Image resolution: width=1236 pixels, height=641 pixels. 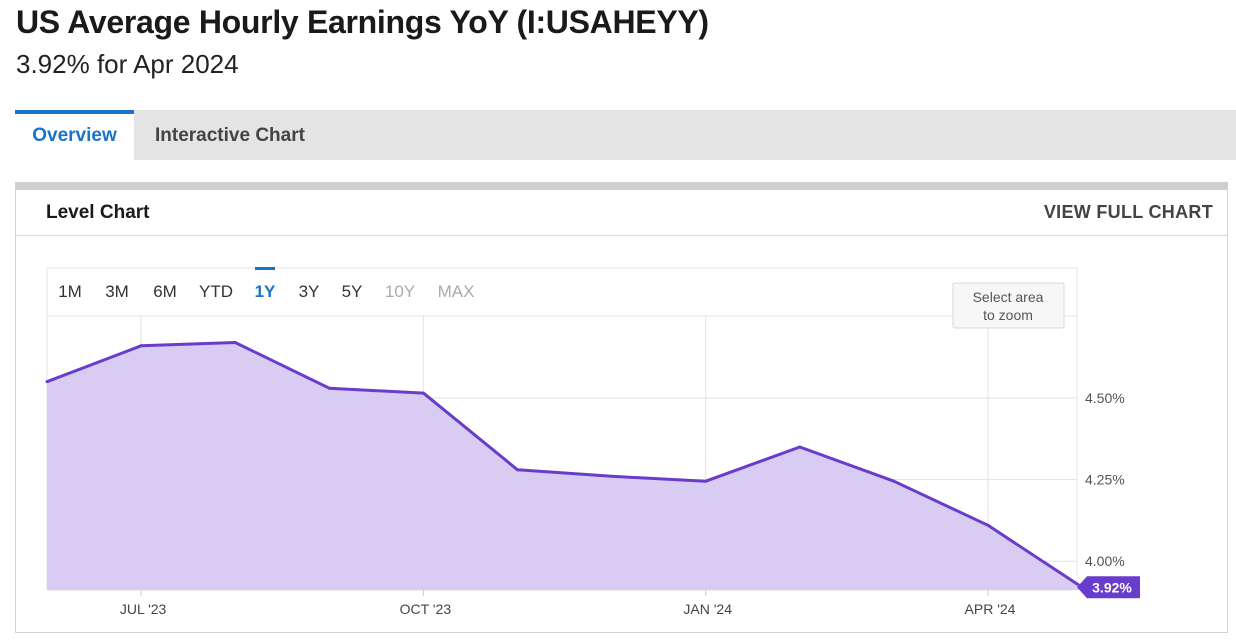 What do you see at coordinates (117, 291) in the screenshot?
I see `range-button-3m: 3M` at bounding box center [117, 291].